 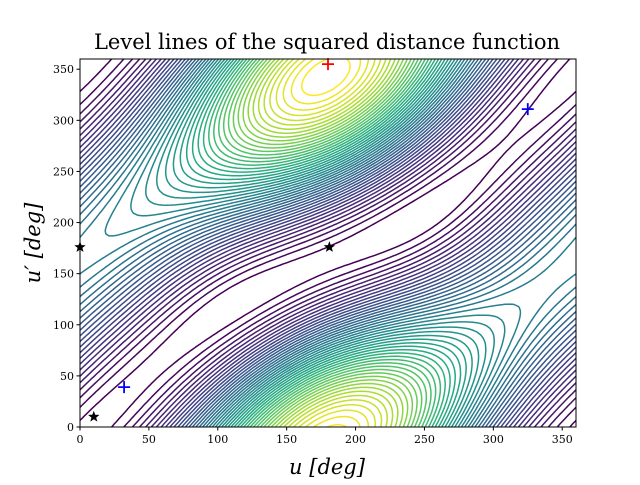 I want to click on y-tick-label: 150, so click(x=63, y=274).